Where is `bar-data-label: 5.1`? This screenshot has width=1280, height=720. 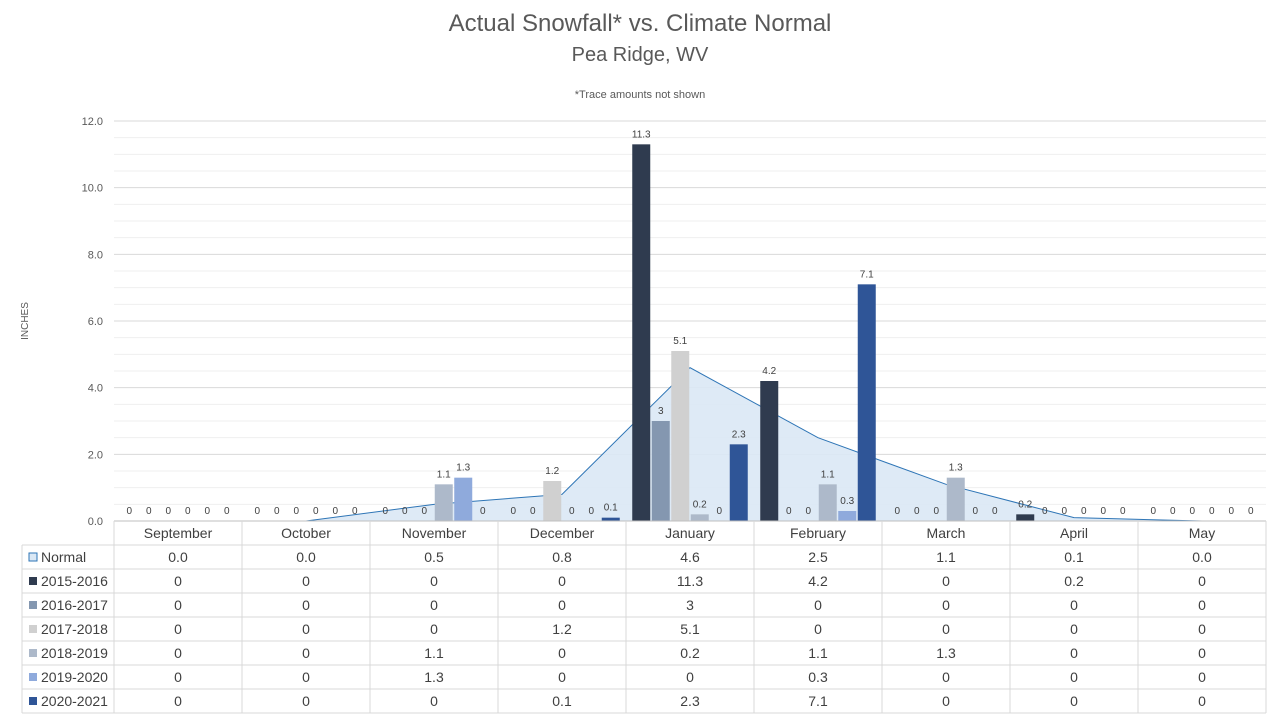
bar-data-label: 5.1 is located at coordinates (680, 341).